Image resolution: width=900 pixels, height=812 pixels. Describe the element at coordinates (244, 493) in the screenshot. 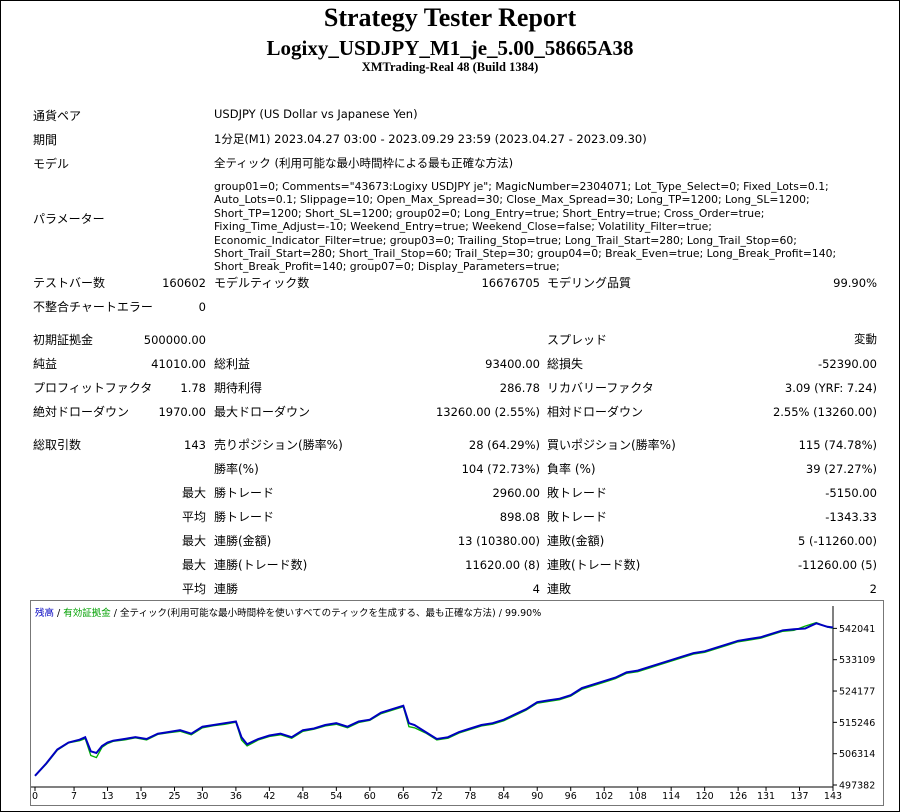

I see `win-trade-label: 勝トレード` at that location.